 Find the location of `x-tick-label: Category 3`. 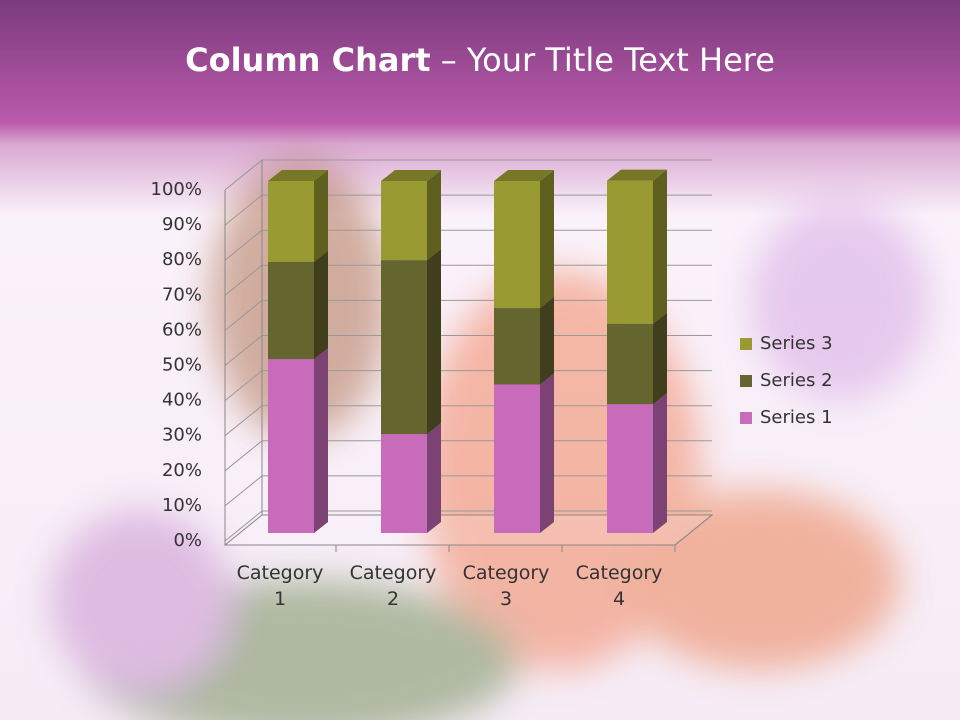

x-tick-label: Category 3 is located at coordinates (506, 586).